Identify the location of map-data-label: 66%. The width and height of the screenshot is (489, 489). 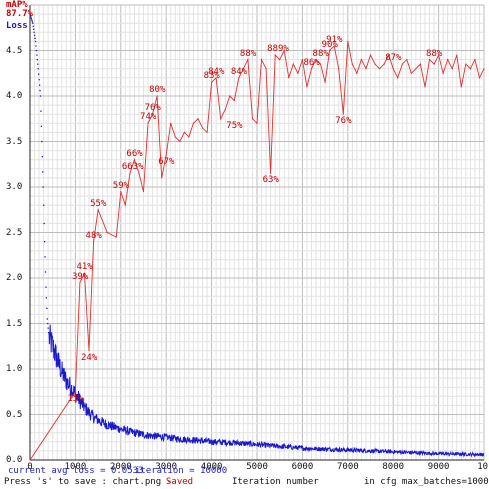
(134, 153).